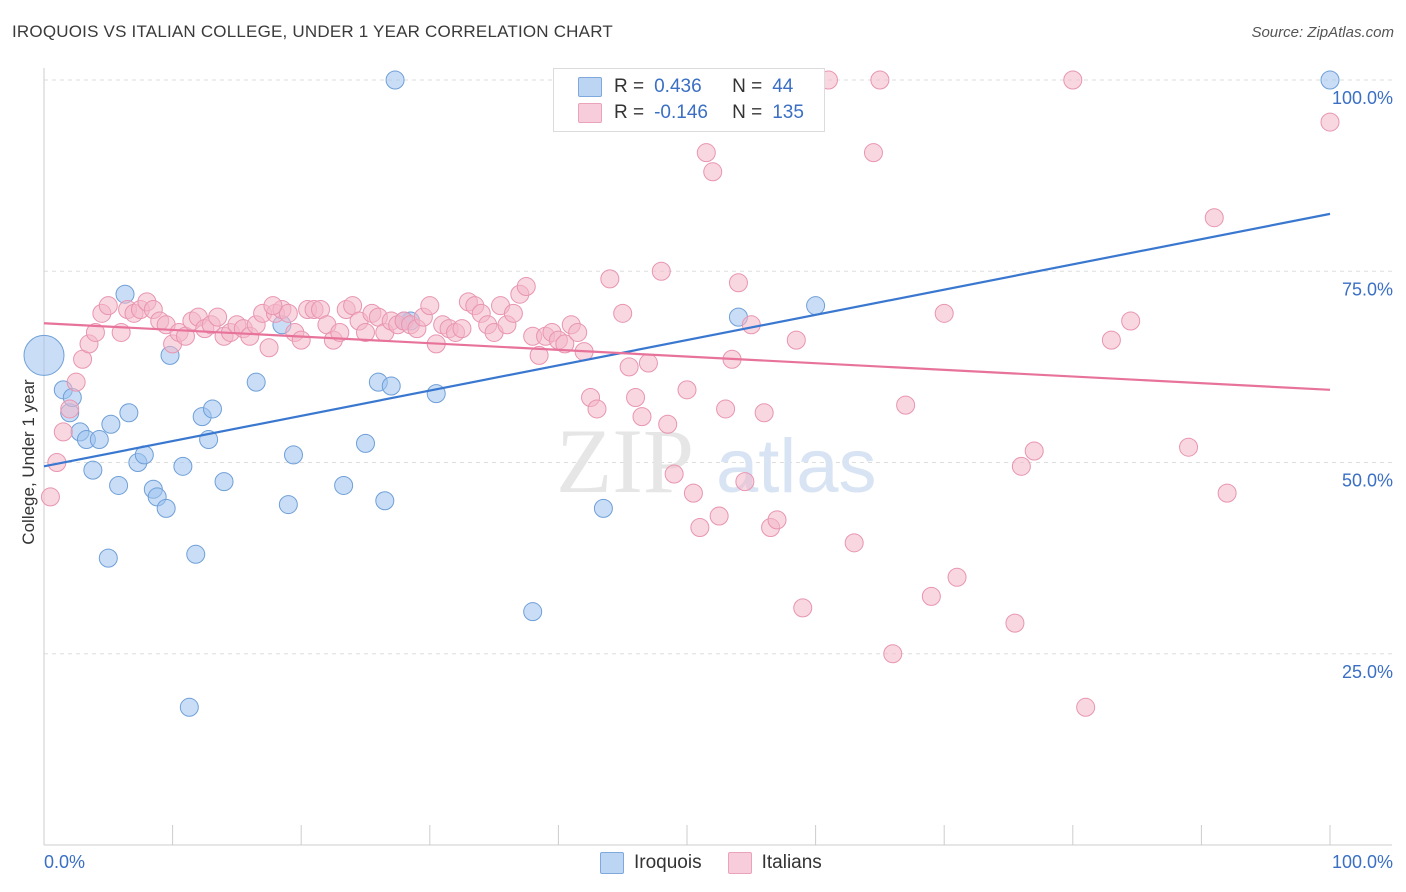 The height and width of the screenshot is (892, 1406). What do you see at coordinates (28, 462) in the screenshot?
I see `y-axis-label: College, Under 1 year` at bounding box center [28, 462].